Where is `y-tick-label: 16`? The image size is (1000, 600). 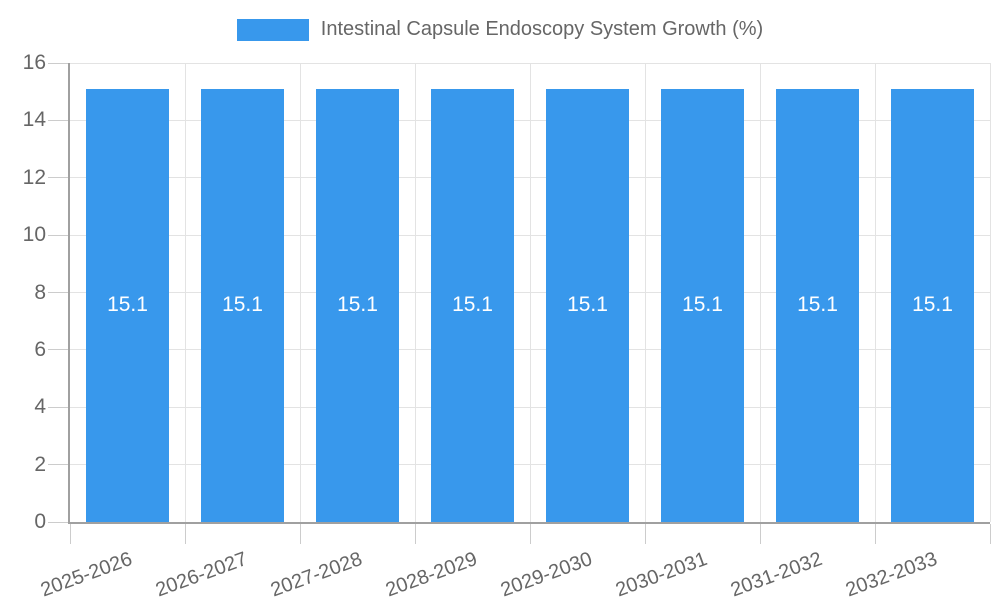
y-tick-label: 16 is located at coordinates (34, 62).